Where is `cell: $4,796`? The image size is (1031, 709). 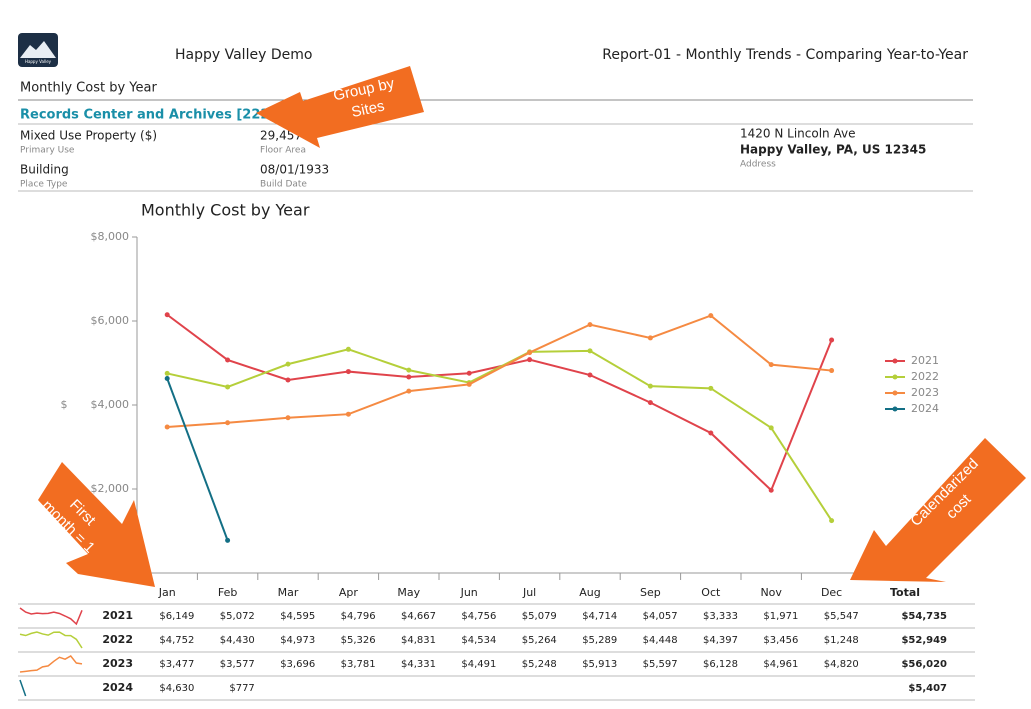
cell: $4,796 is located at coordinates (358, 616).